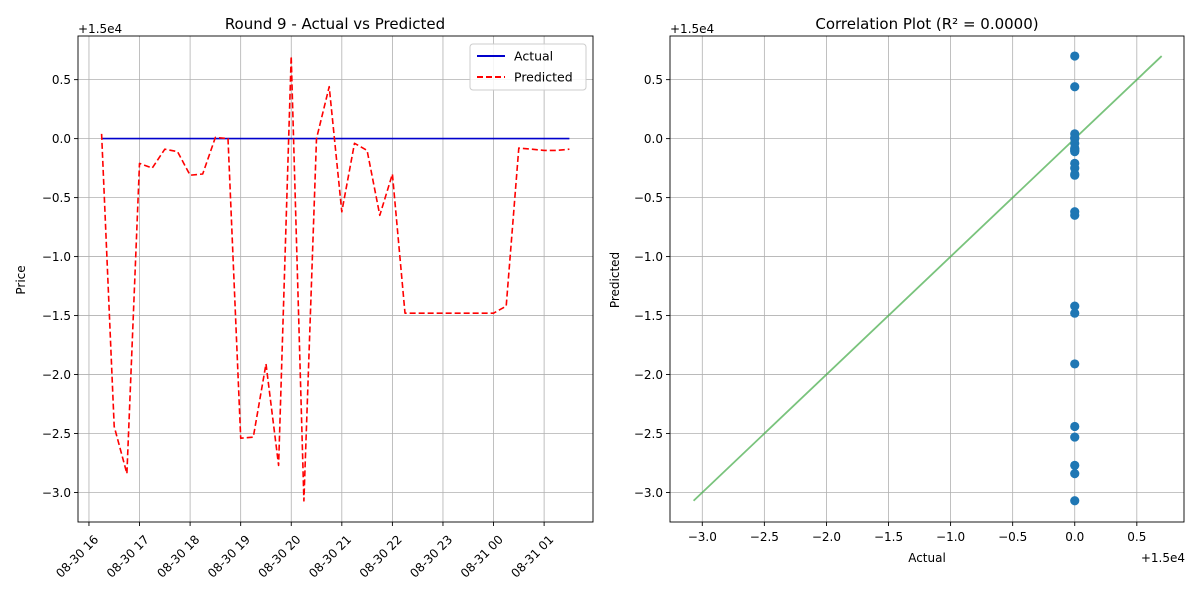  What do you see at coordinates (950, 537) in the screenshot?
I see `scatter-chart-x-tick-label: −1.0` at bounding box center [950, 537].